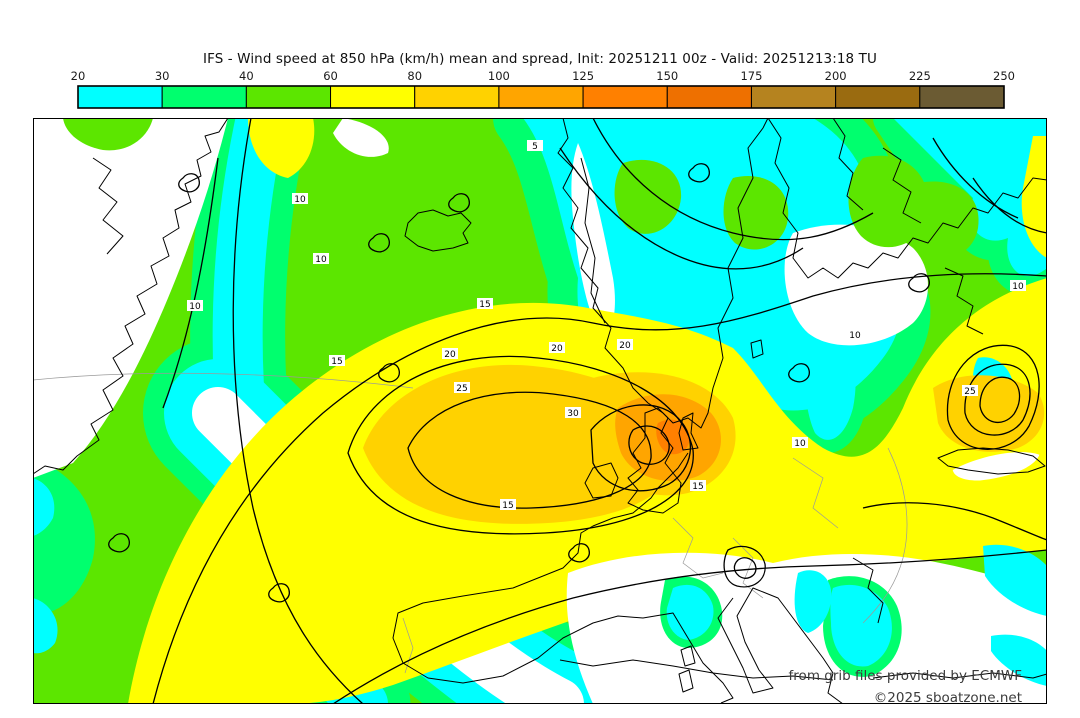  Describe the element at coordinates (920, 76) in the screenshot. I see `colorbar-tick-label: 225` at that location.